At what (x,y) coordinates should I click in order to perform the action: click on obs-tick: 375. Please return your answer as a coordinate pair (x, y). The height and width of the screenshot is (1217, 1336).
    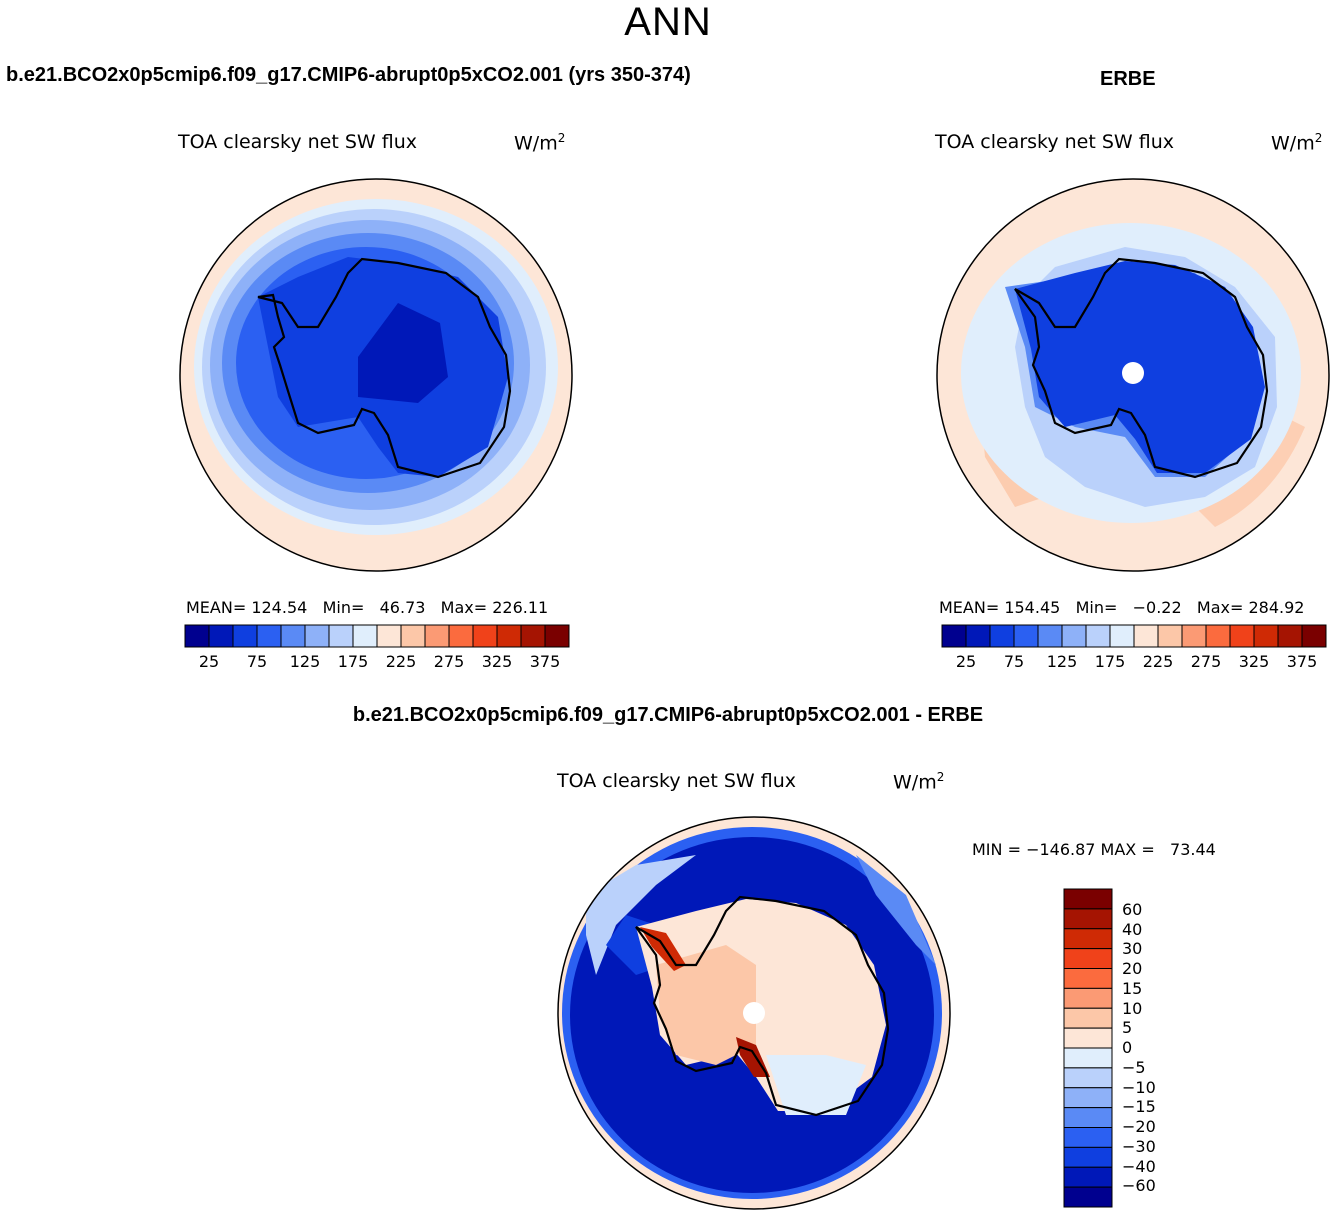
    Looking at the image, I should click on (1302, 661).